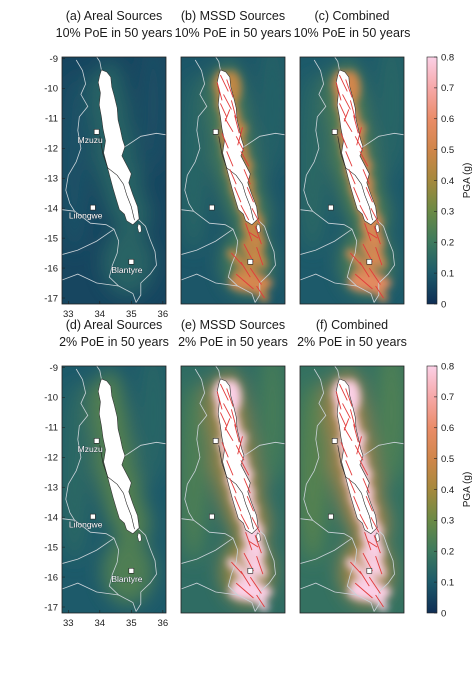 The width and height of the screenshot is (474, 689). Describe the element at coordinates (447, 490) in the screenshot. I see `colorbar-tick-label: 0.4` at that location.